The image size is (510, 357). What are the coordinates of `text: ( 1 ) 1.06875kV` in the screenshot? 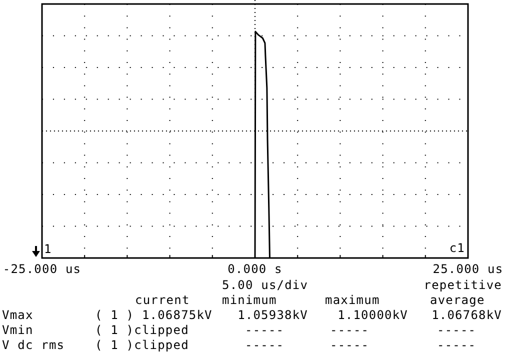 It's located at (153, 315).